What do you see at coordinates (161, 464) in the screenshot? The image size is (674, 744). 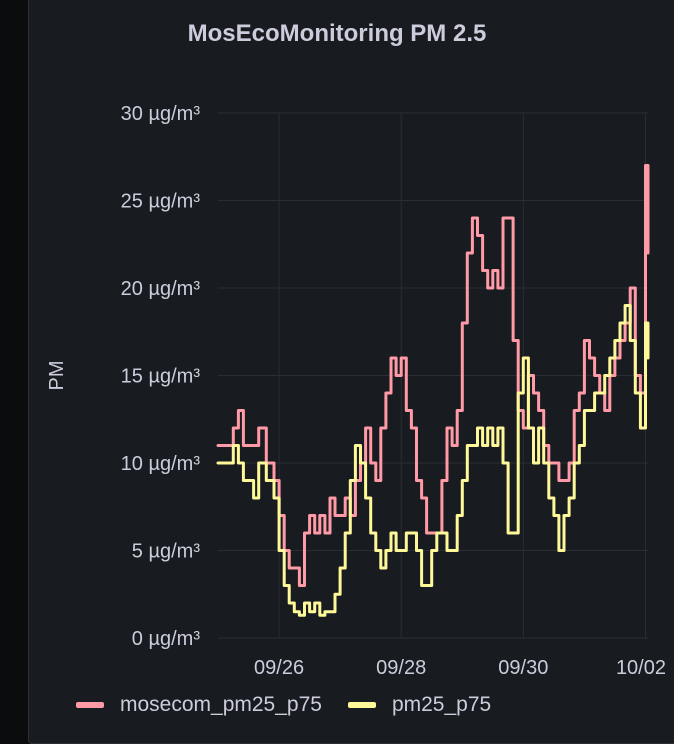 I see `y-tick-label: 10 µg/m³` at bounding box center [161, 464].